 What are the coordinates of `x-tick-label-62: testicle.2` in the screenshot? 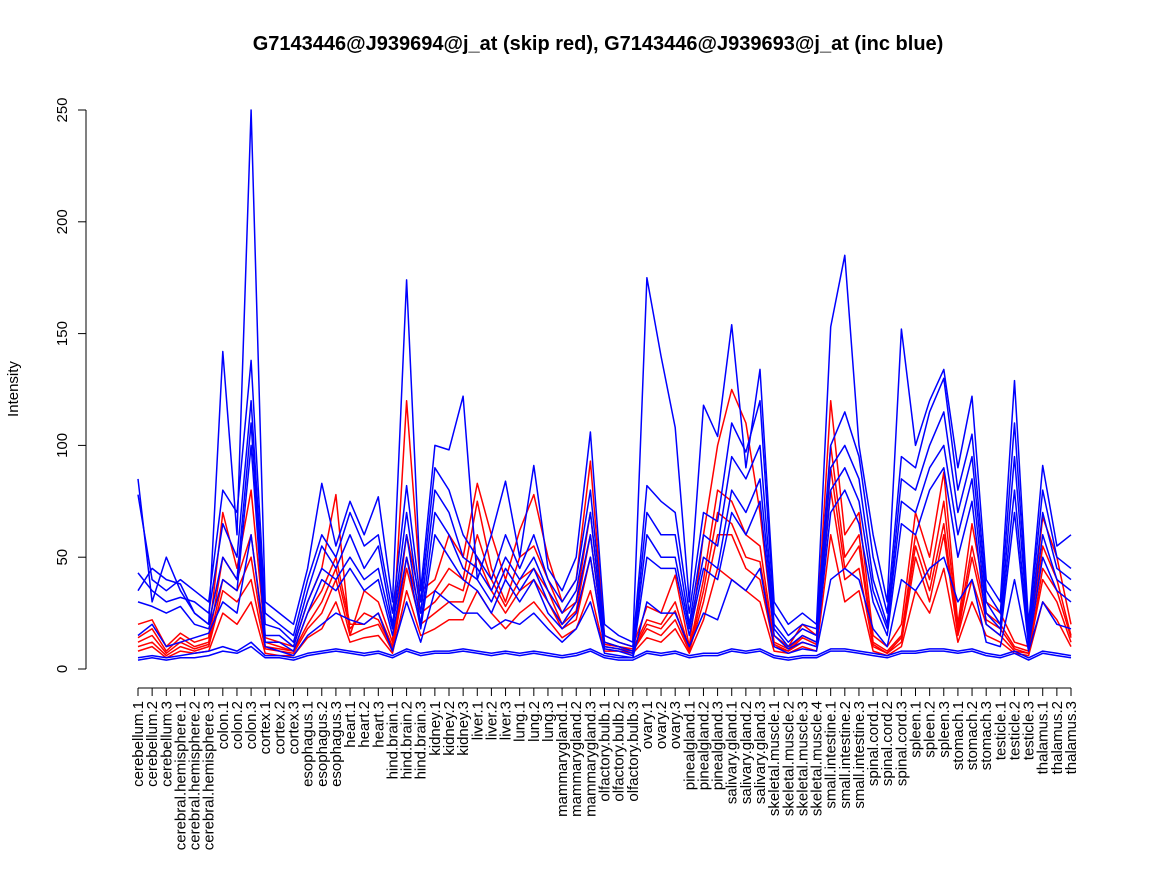 It's located at (1014, 730).